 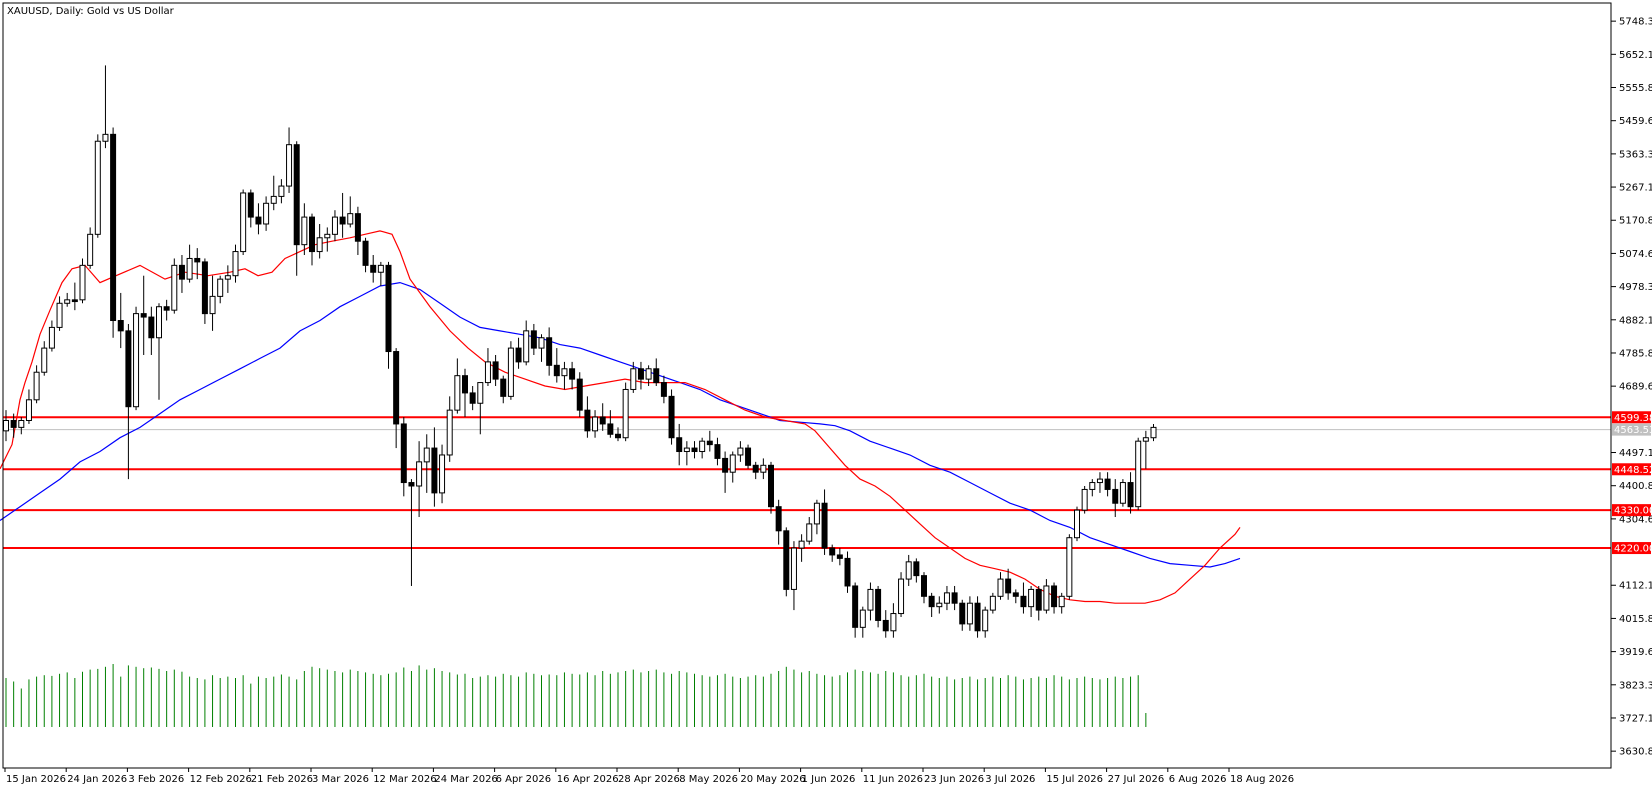 I want to click on chart-title: XAUUSD, Daily: Gold vs US Dollar, so click(x=91, y=11).